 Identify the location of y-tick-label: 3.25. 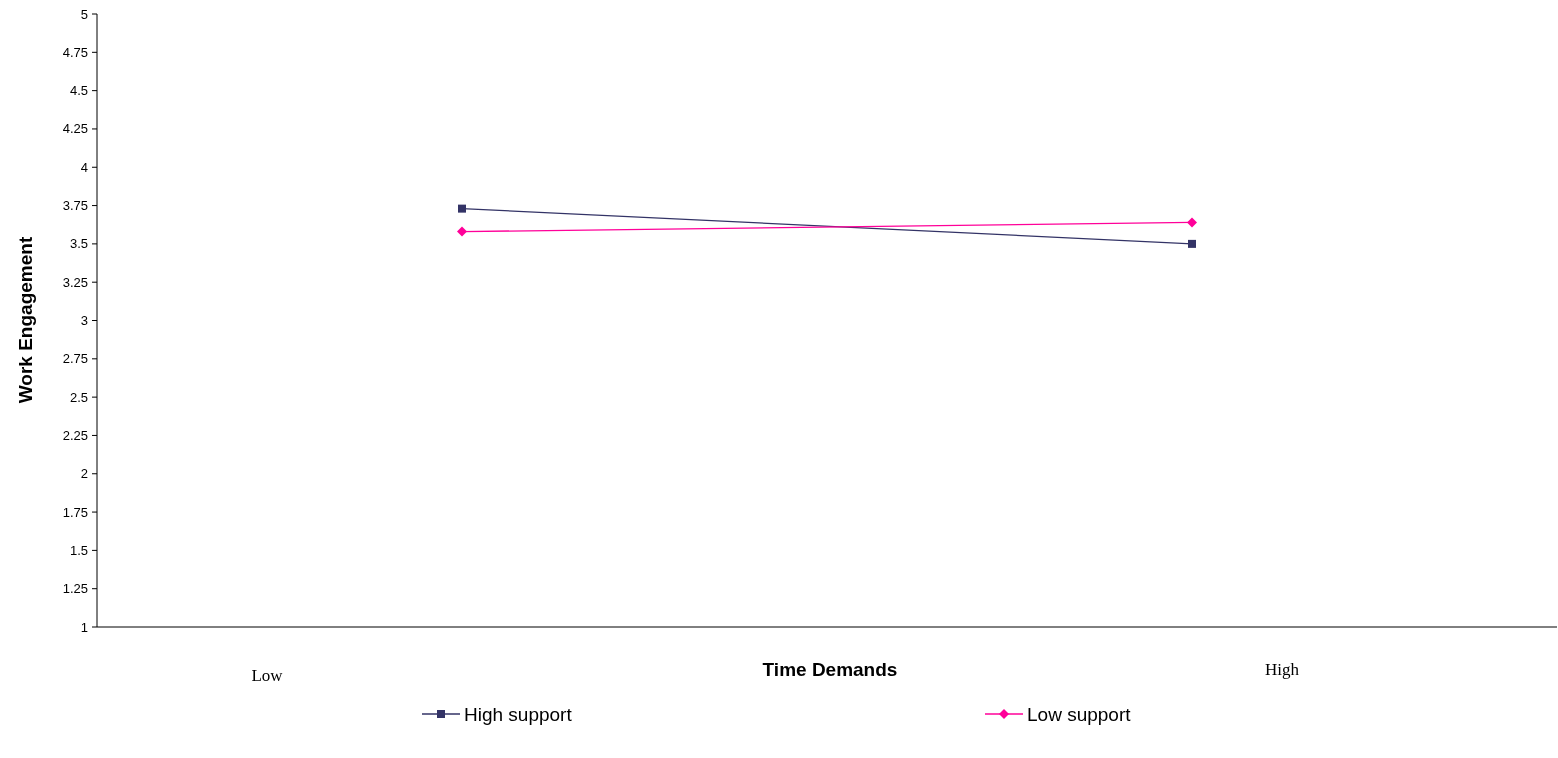
(75, 282).